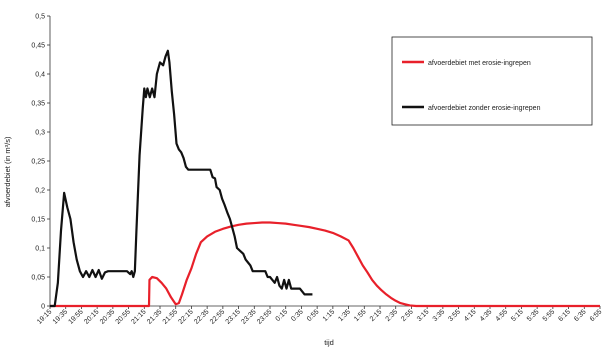 This screenshot has height=349, width=602. What do you see at coordinates (484, 108) in the screenshot?
I see `legend-label-zonder-erosie-ingrepen: afvoerdebiet zonder erosie-ingrepen` at bounding box center [484, 108].